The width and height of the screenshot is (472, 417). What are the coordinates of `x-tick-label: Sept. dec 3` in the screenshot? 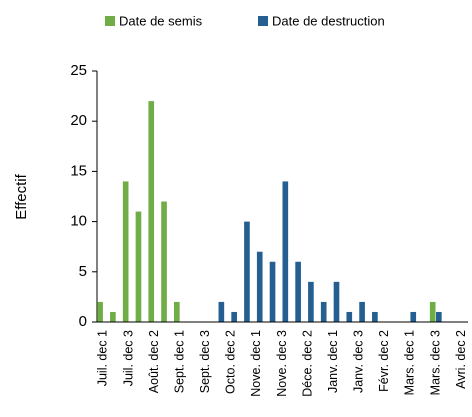 It's located at (205, 361).